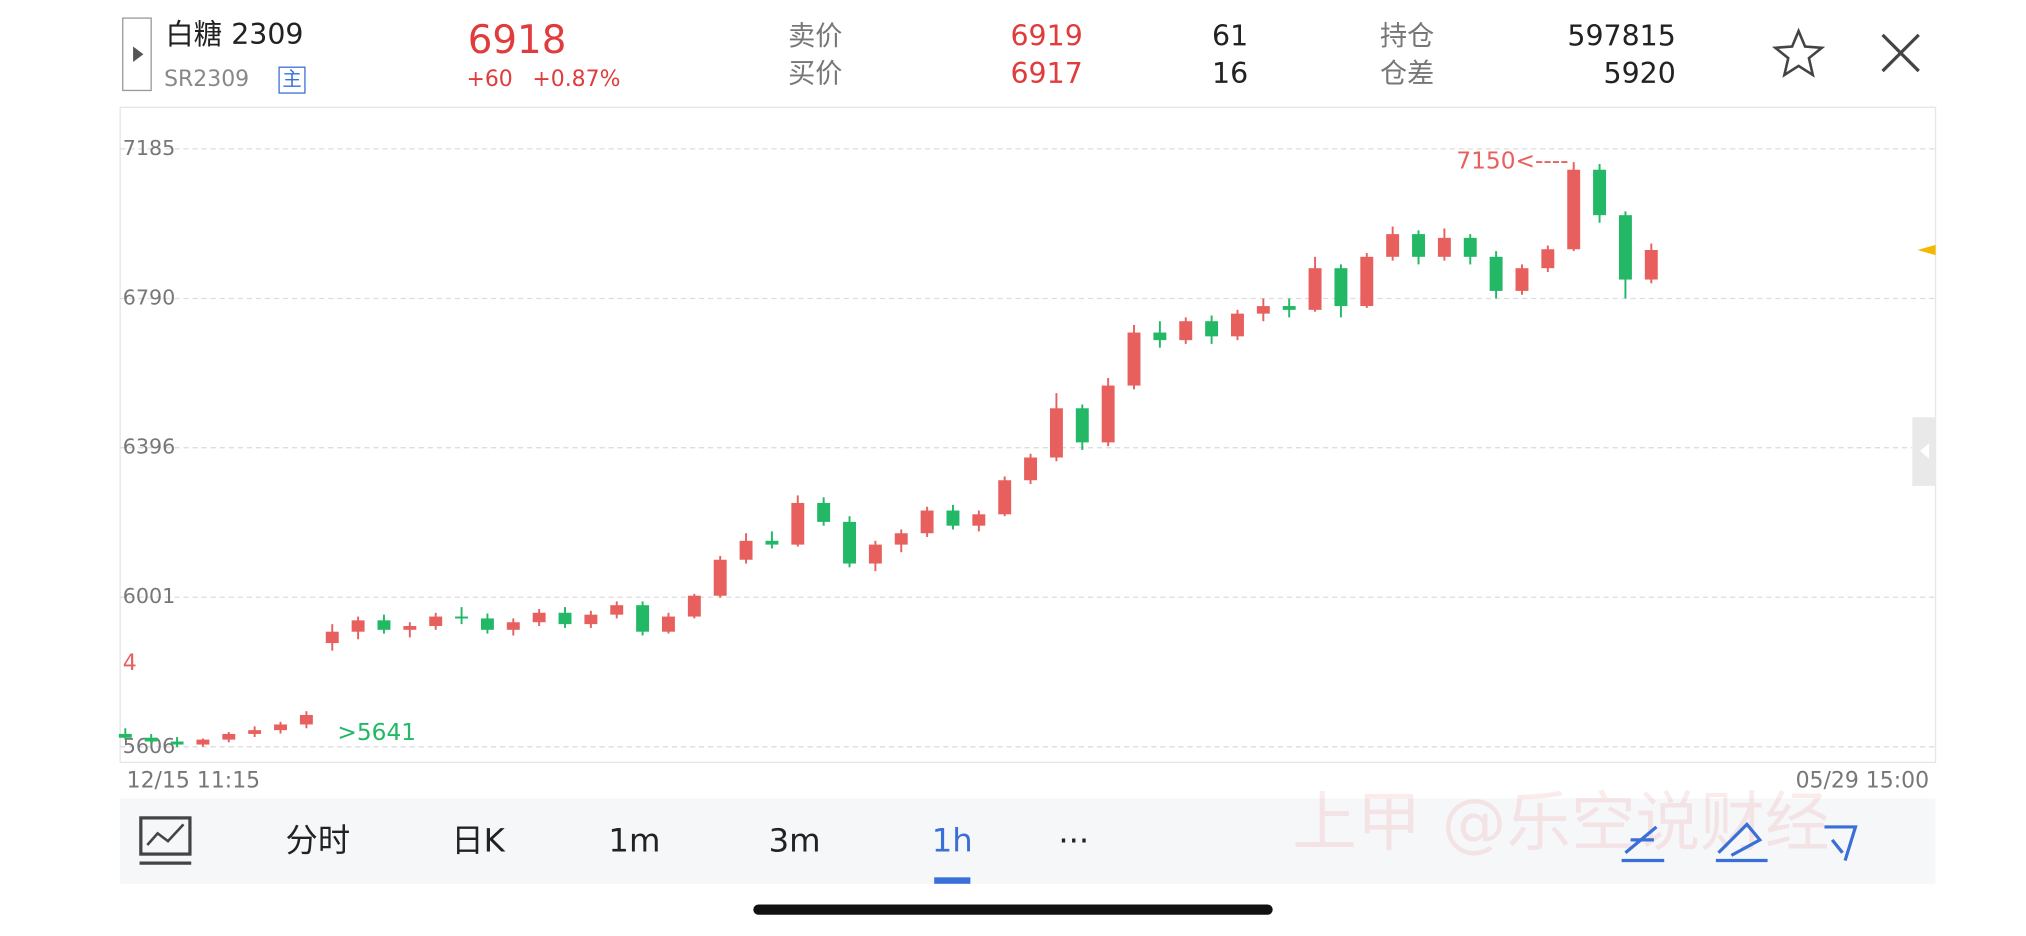 The height and width of the screenshot is (936, 2026). I want to click on change-pct: +0.87%, so click(576, 79).